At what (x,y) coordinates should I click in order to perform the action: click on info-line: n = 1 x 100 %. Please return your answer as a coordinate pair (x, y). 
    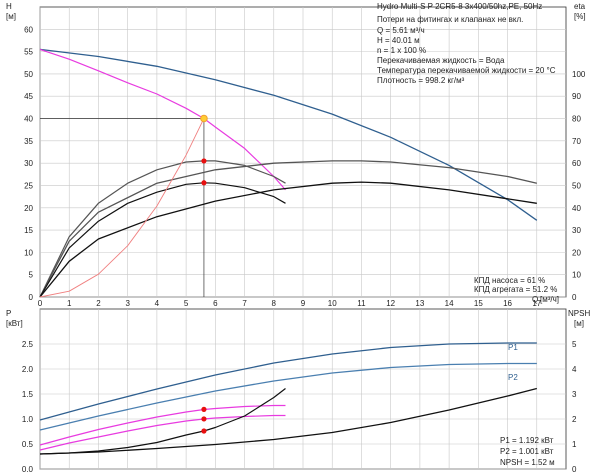
    Looking at the image, I should click on (401, 50).